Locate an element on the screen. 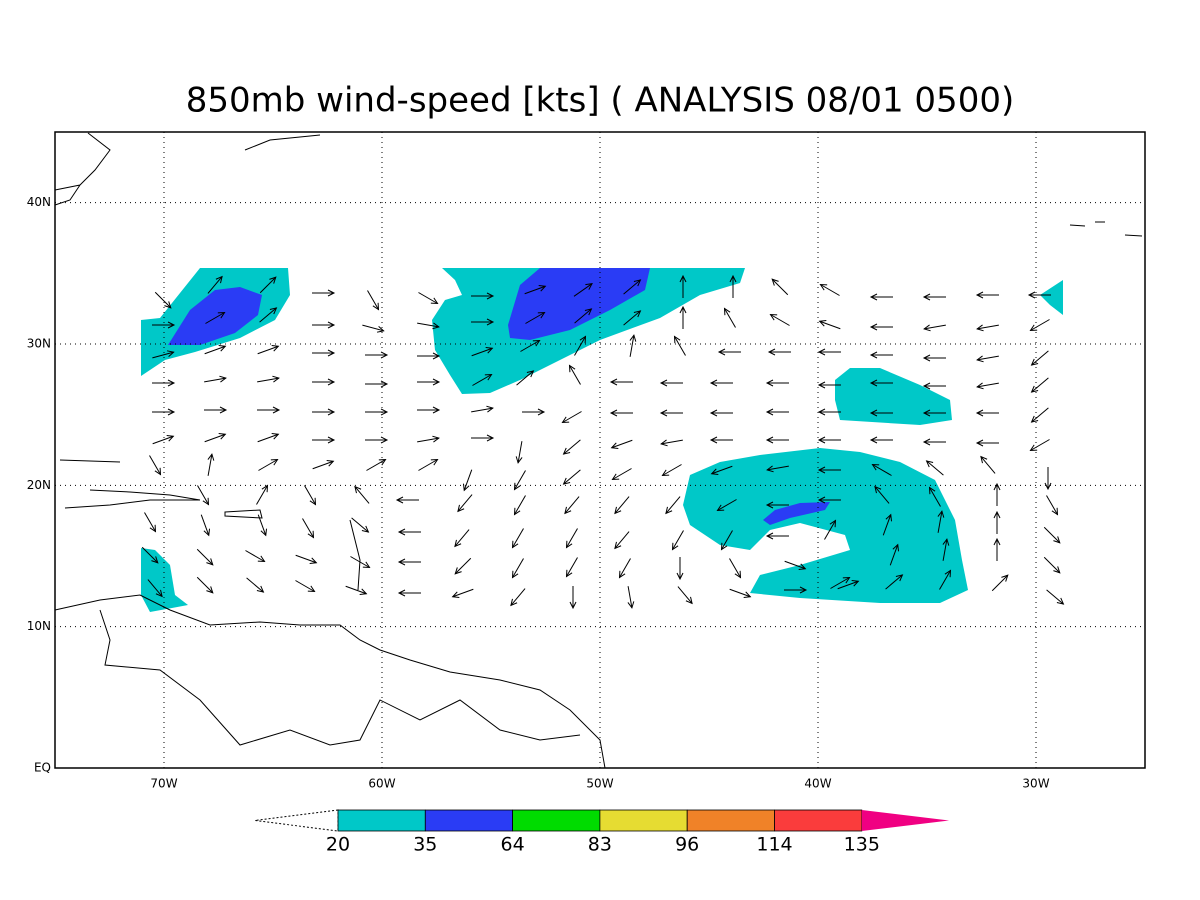 This screenshot has height=900, width=1200. colorbar-label: 96 is located at coordinates (687, 845).